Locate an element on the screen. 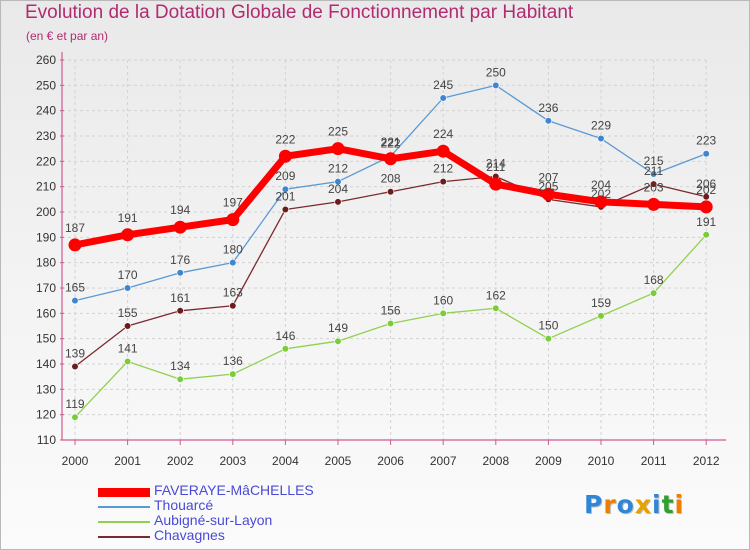 This screenshot has width=750, height=550. x-tick-label: 2011 is located at coordinates (654, 461).